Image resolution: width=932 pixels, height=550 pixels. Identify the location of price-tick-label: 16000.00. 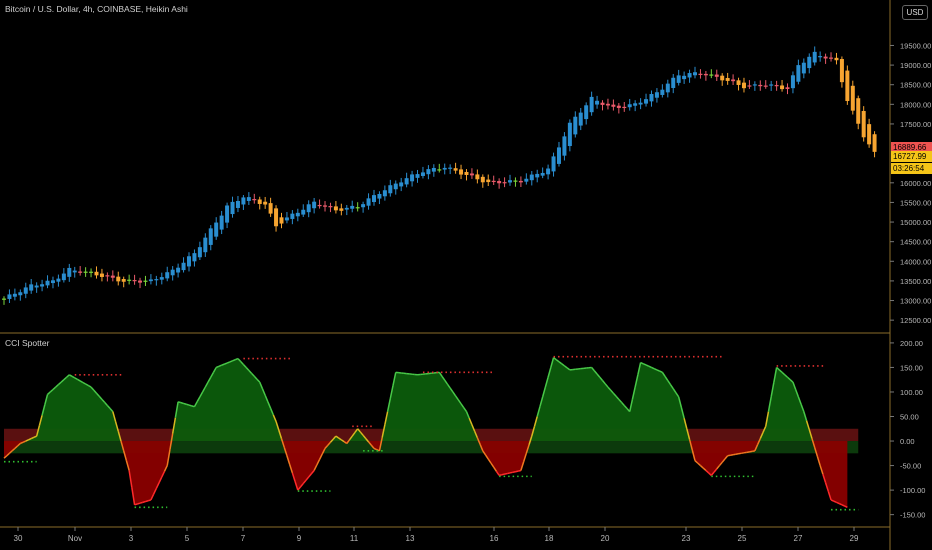
(915, 183).